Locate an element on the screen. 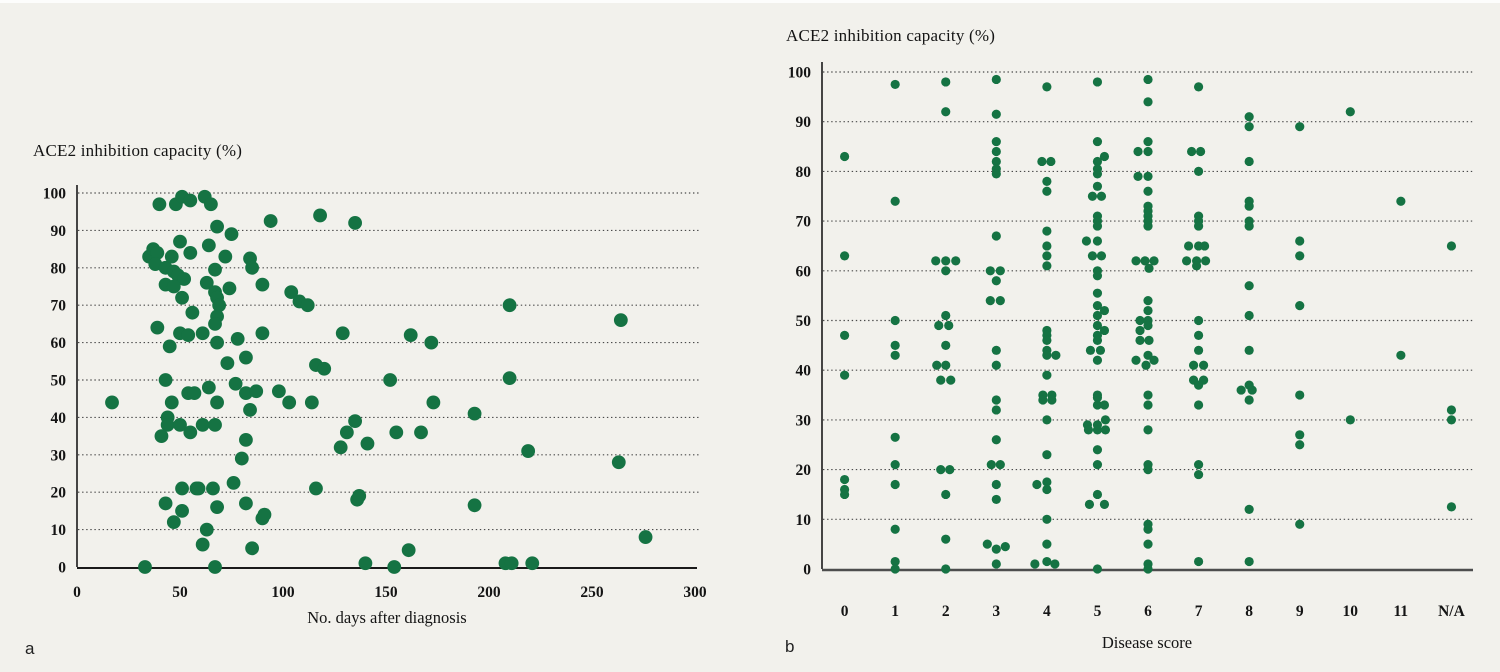 This screenshot has width=1500, height=672. y-tick-label-a-10: 10 is located at coordinates (59, 530).